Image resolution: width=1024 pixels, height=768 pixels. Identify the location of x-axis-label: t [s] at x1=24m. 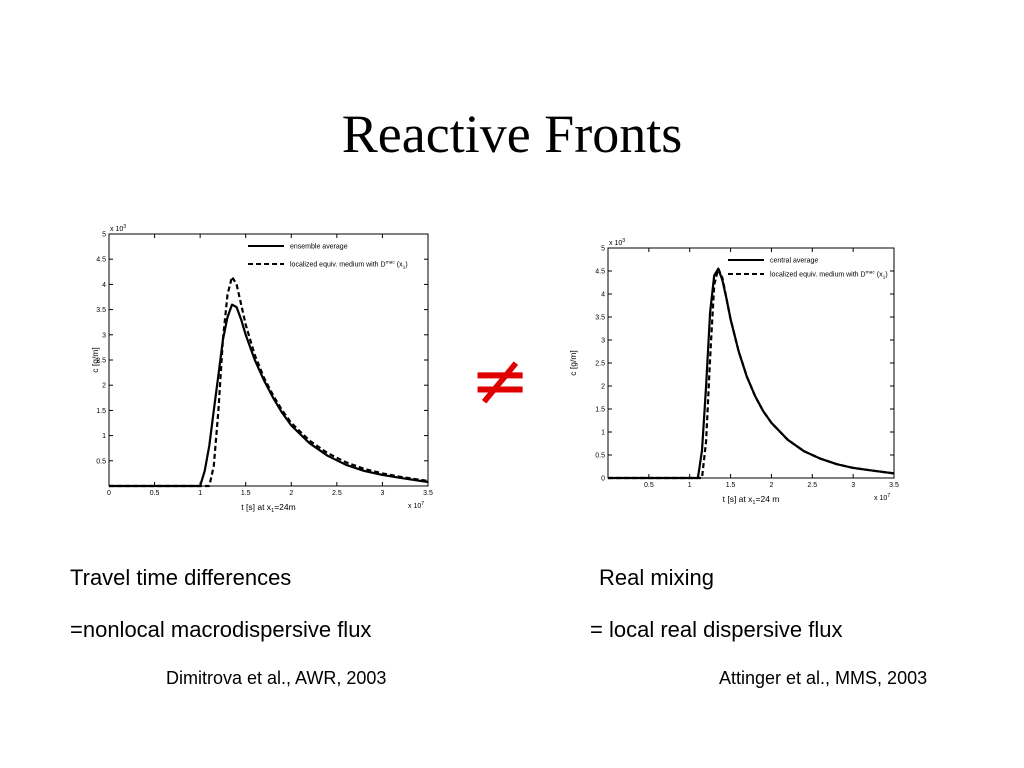
(268, 508).